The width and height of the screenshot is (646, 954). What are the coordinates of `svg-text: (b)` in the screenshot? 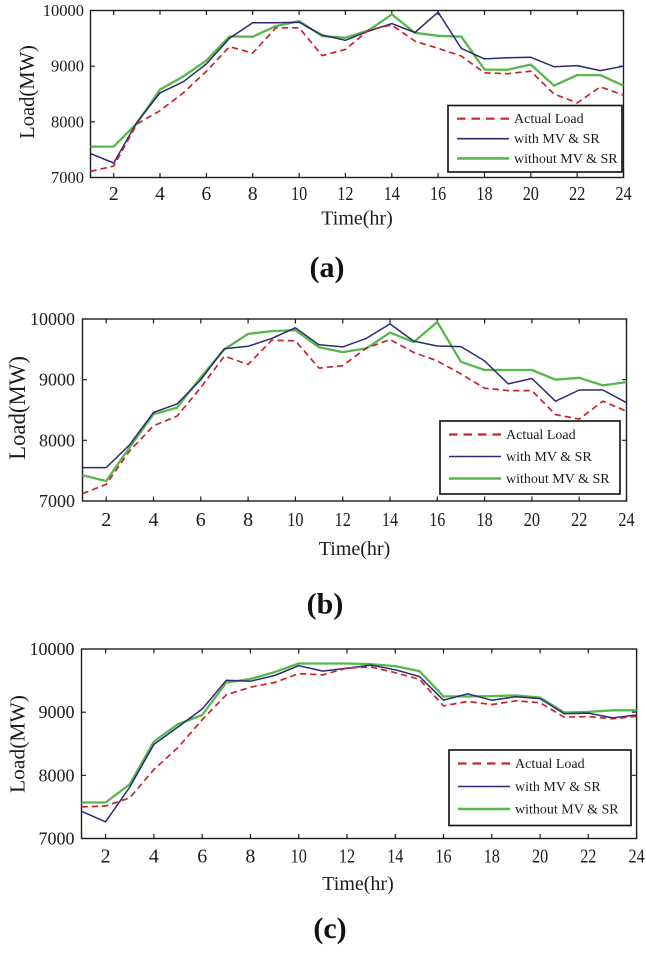 It's located at (325, 604).